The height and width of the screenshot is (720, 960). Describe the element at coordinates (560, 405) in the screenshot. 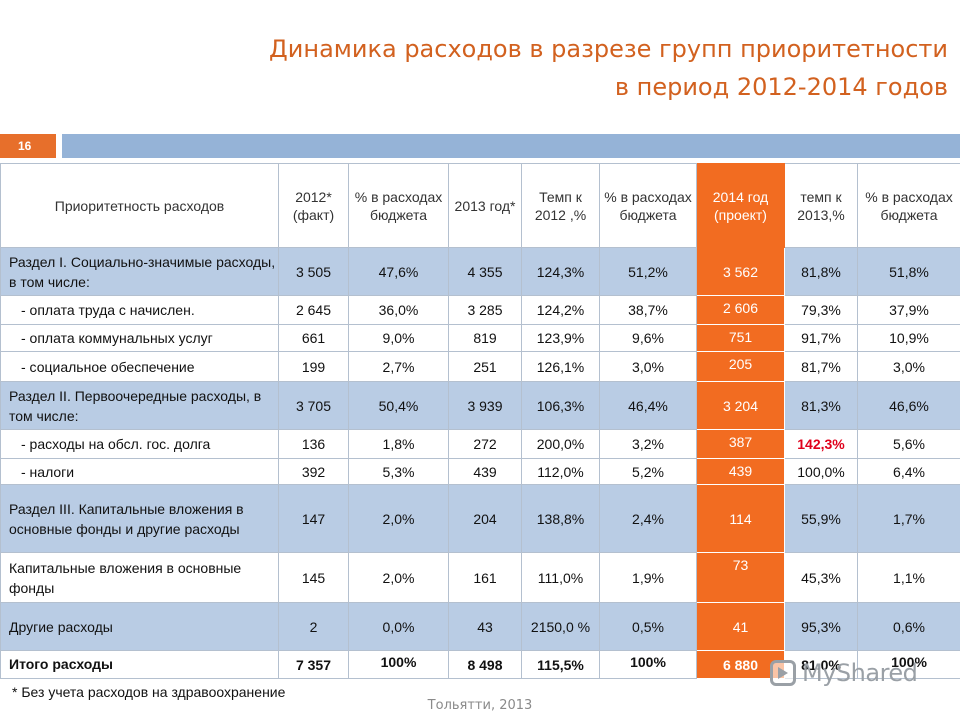

I see `cell-growth-2013: 106,3%` at that location.